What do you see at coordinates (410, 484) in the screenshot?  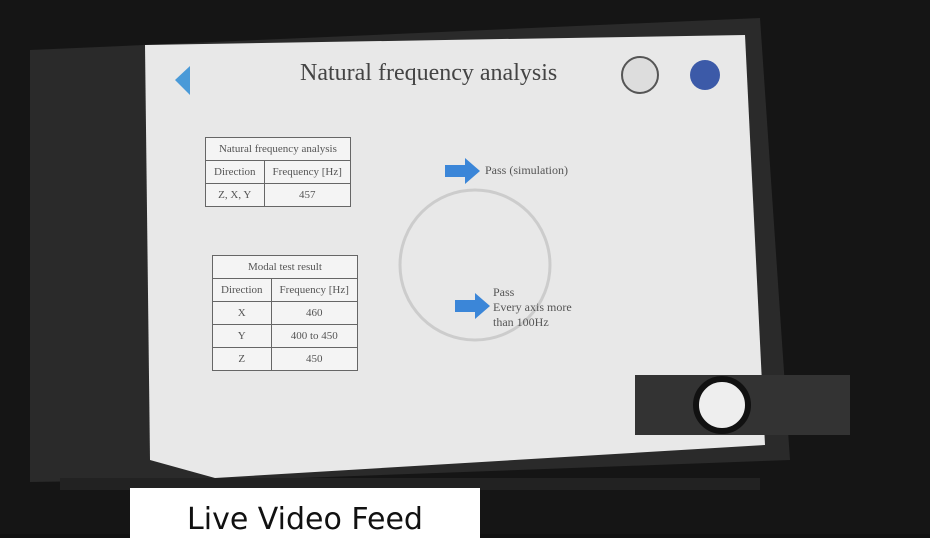 I see `taskbar` at bounding box center [410, 484].